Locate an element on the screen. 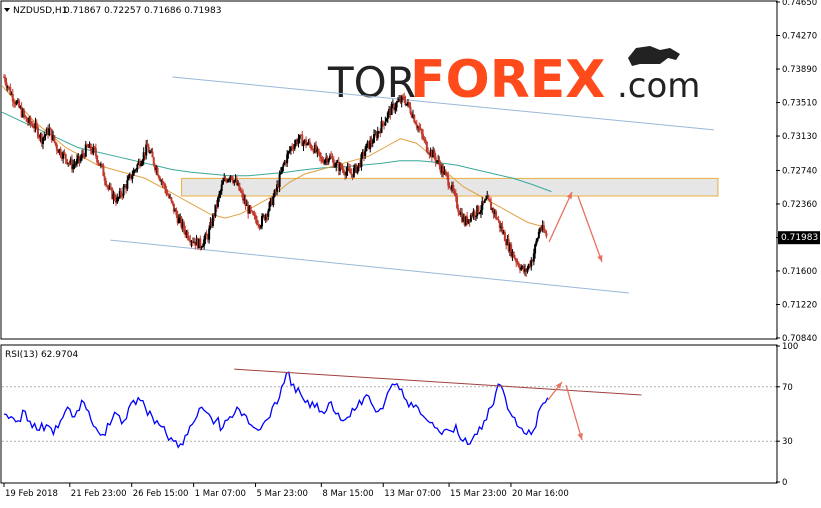 This screenshot has height=508, width=821. dropdown-triangle-icon is located at coordinates (7, 10).